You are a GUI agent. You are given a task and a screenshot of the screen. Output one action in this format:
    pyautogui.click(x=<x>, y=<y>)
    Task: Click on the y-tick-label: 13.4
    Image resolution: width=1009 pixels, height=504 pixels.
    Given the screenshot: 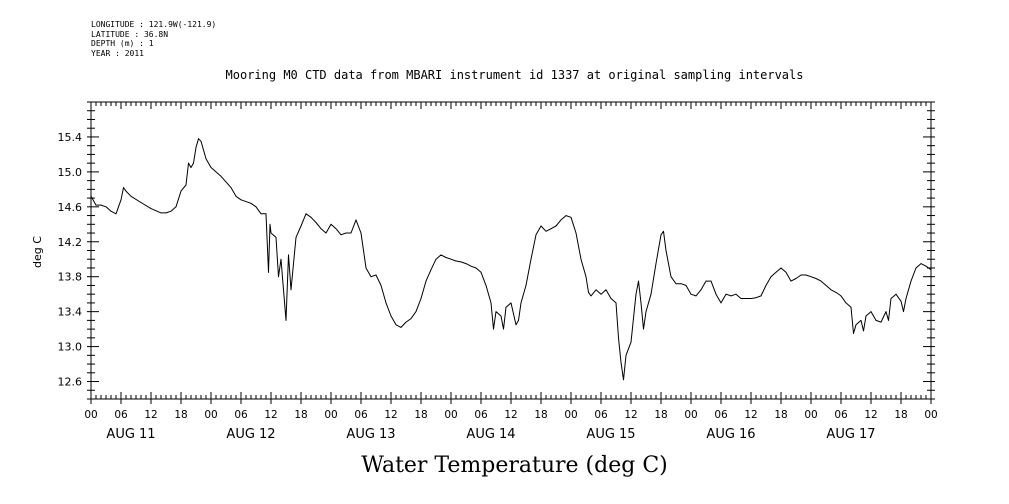 What is the action you would take?
    pyautogui.click(x=70, y=312)
    